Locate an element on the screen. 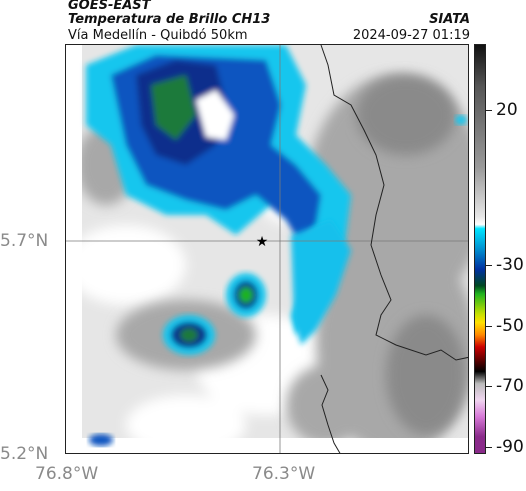 The image size is (526, 491). colorbar-label: -90 is located at coordinates (510, 447).